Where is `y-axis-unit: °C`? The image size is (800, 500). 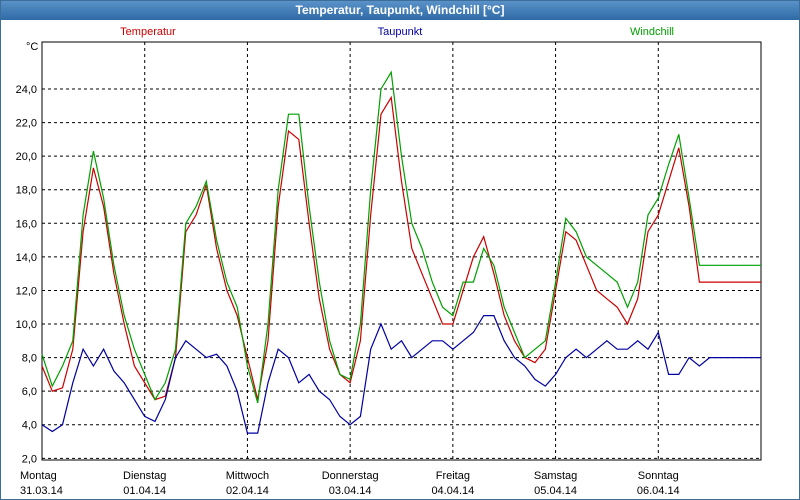
y-axis-unit: °C is located at coordinates (32, 47).